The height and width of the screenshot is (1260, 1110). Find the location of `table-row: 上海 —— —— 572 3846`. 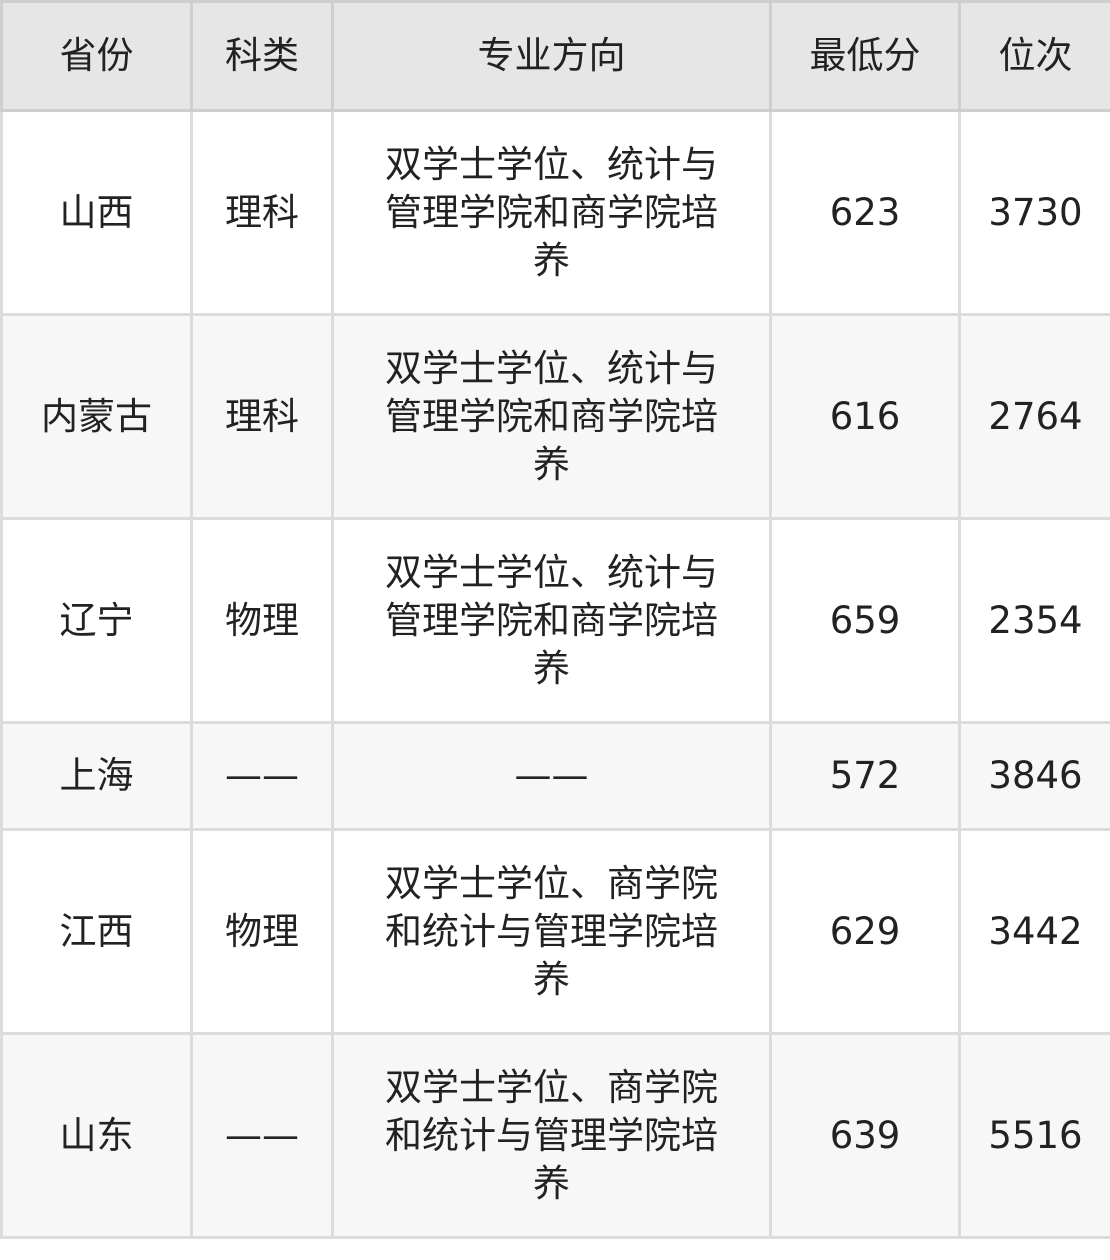

table-row: 上海 —— —— 572 3846 is located at coordinates (555, 776).